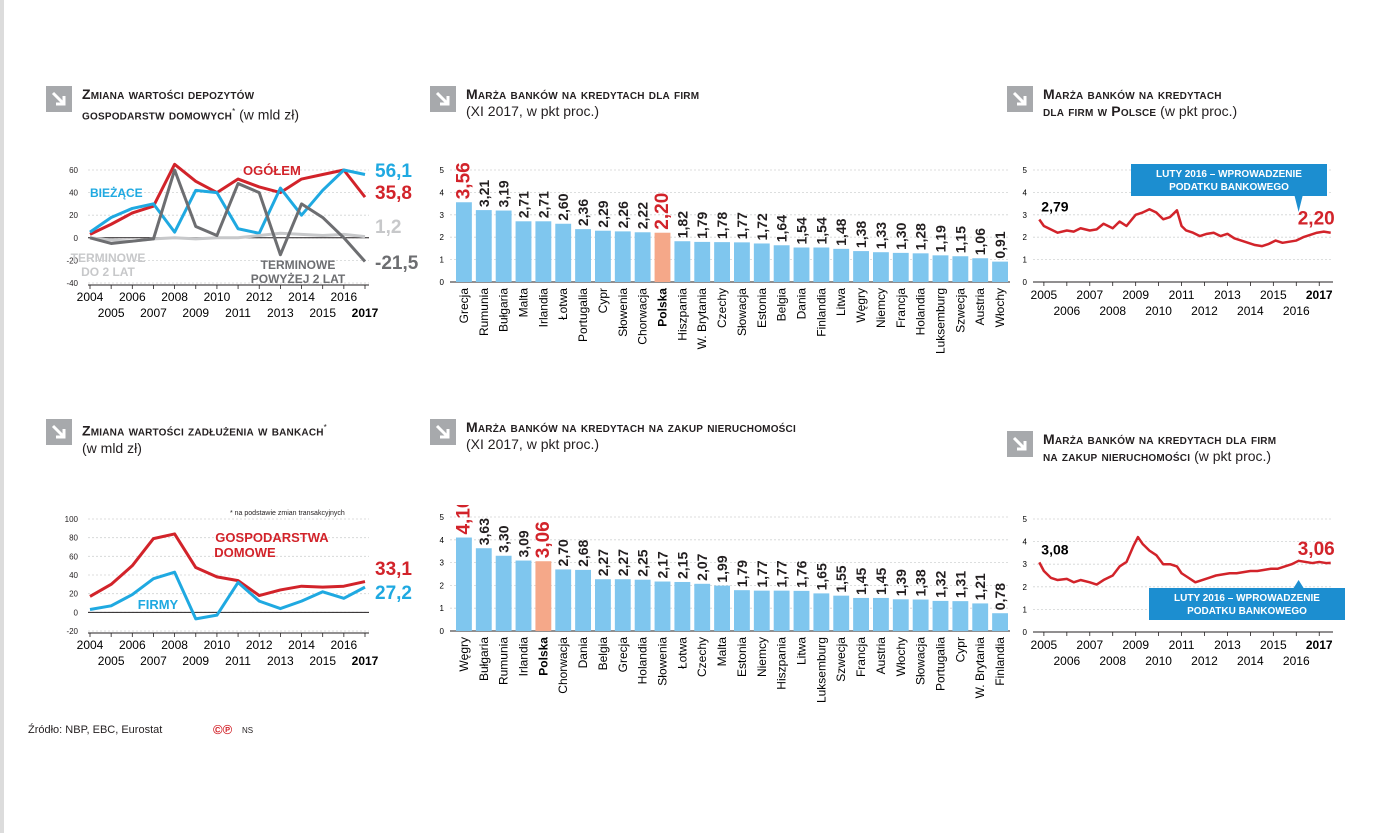  What do you see at coordinates (603, 562) in the screenshot?
I see `bar-value-label: 2,27` at bounding box center [603, 562].